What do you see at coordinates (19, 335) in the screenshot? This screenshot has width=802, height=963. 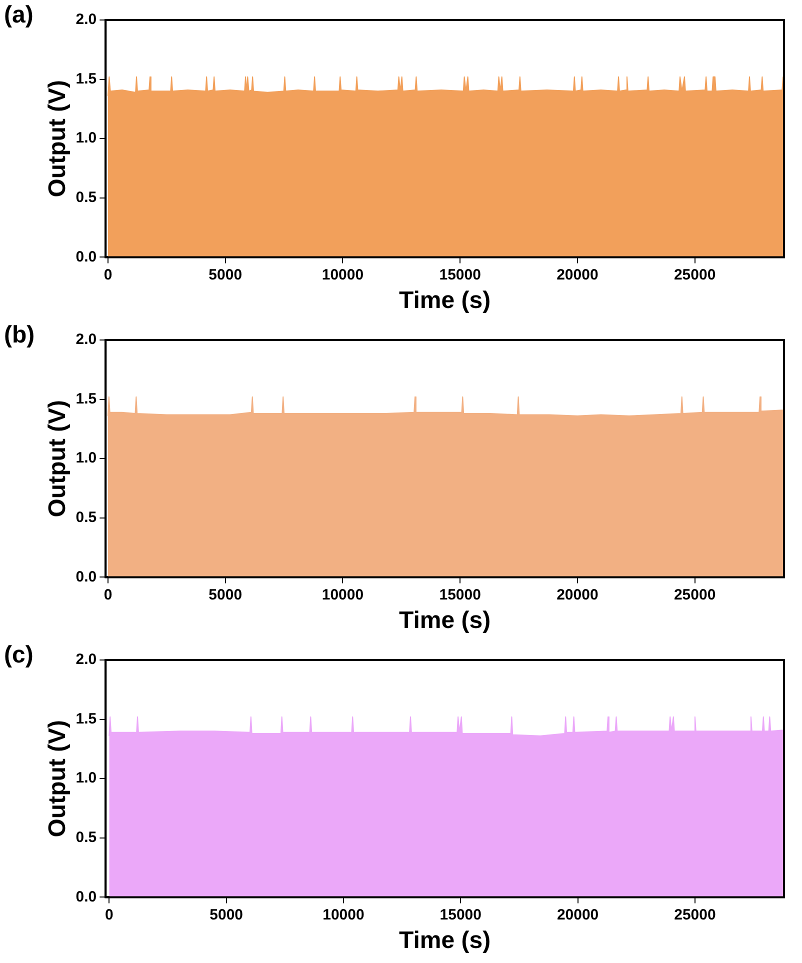 I see `chart-title: (b)` at bounding box center [19, 335].